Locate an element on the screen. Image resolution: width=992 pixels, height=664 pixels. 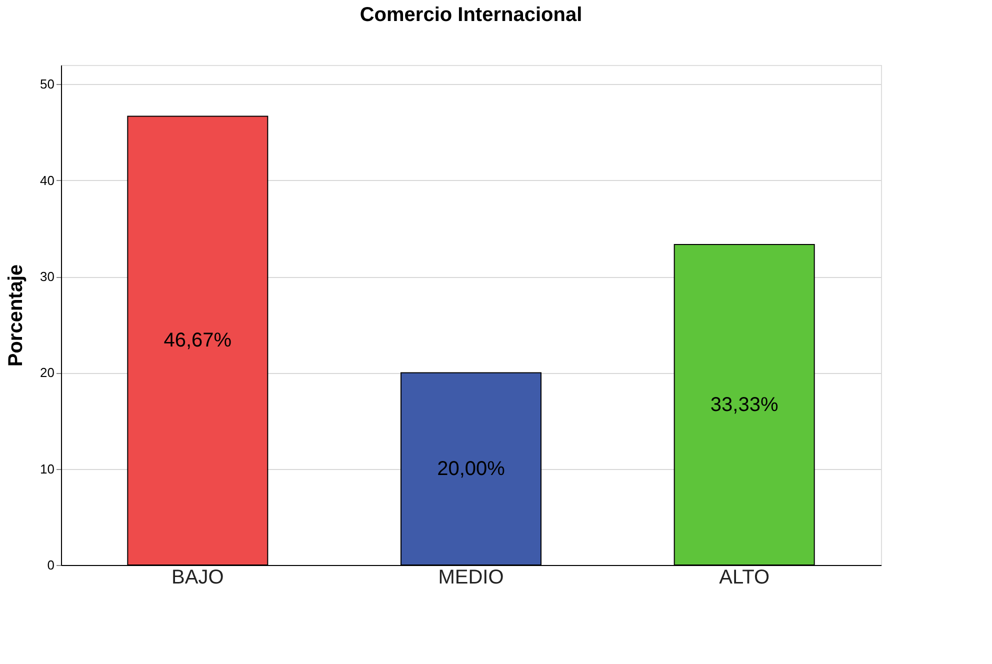
y-axis-title: Porcentaje is located at coordinates (16, 315).